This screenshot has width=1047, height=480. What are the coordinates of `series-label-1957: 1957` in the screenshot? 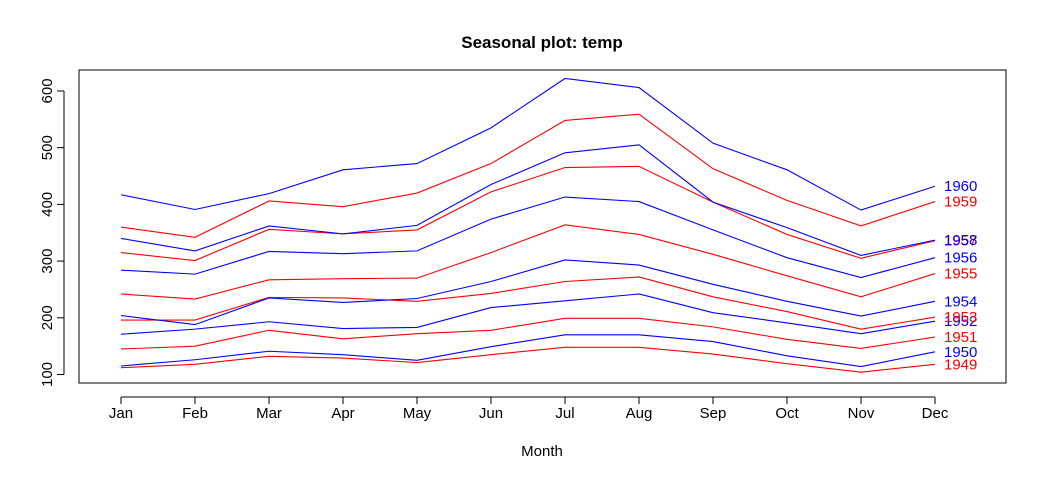 It's located at (960, 241).